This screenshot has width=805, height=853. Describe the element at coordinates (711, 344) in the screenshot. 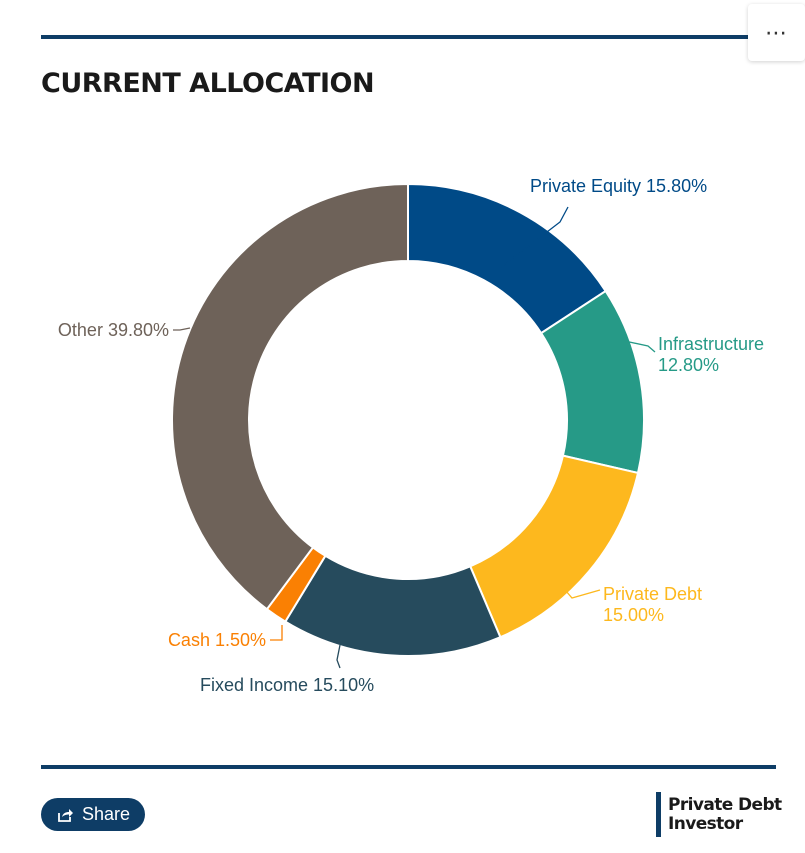

I see `label-name-infrastructure: Infrastructure` at that location.